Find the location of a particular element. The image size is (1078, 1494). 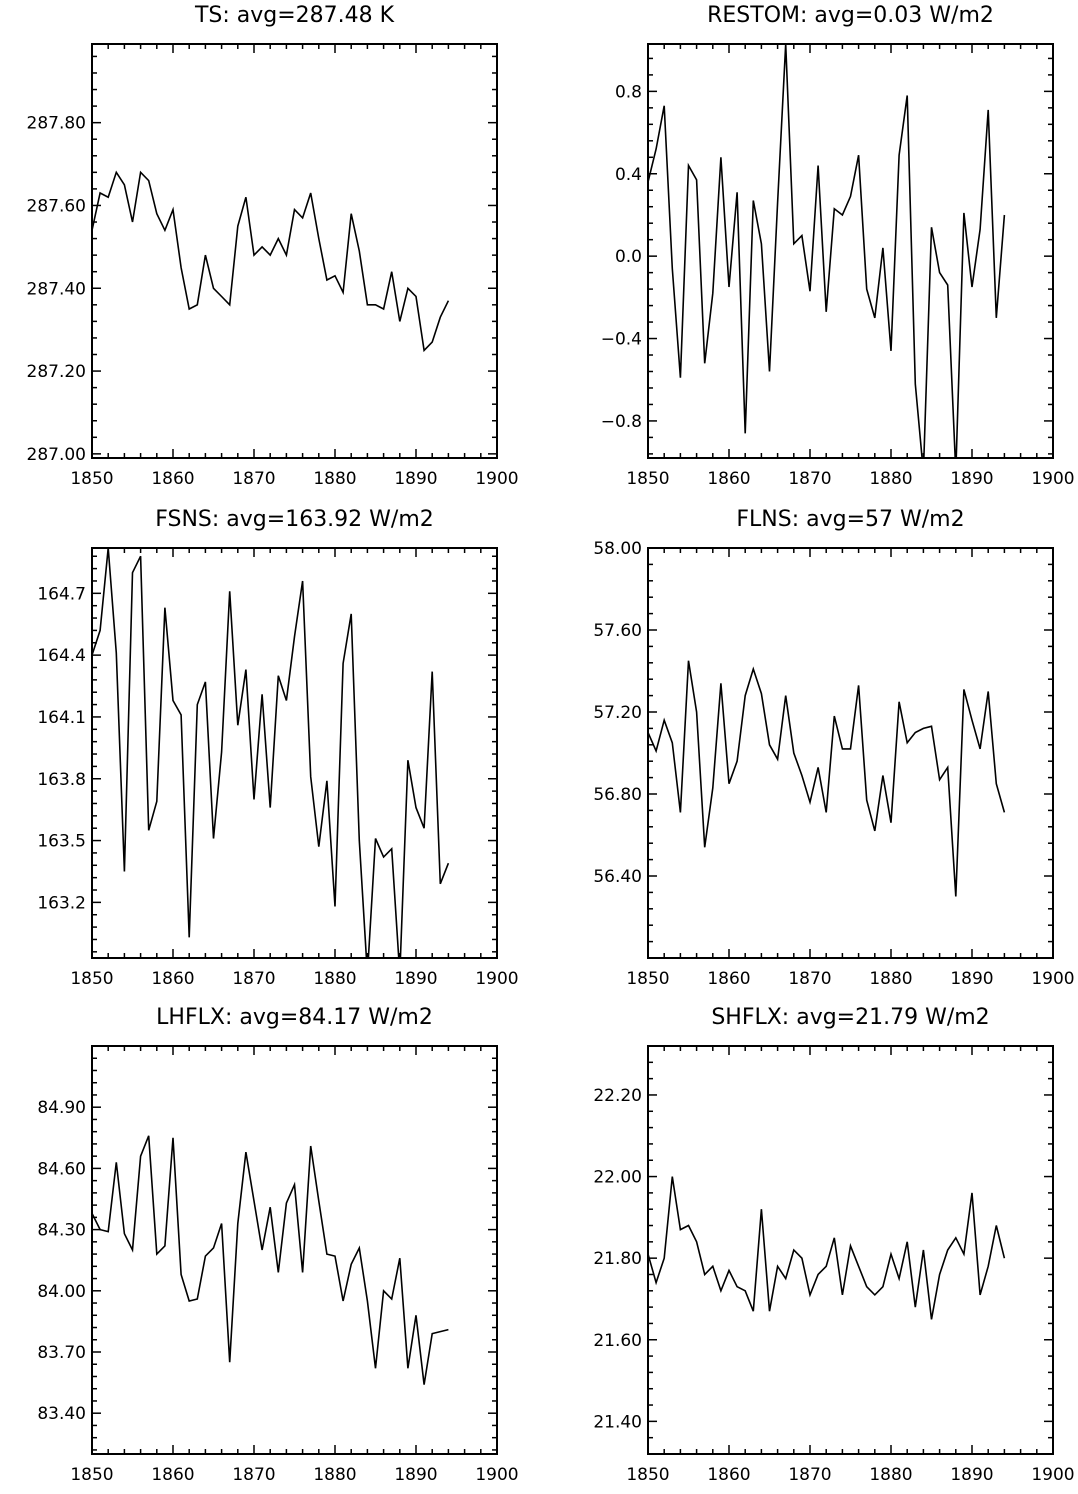

y-tick-label: 287.40 is located at coordinates (56, 289).